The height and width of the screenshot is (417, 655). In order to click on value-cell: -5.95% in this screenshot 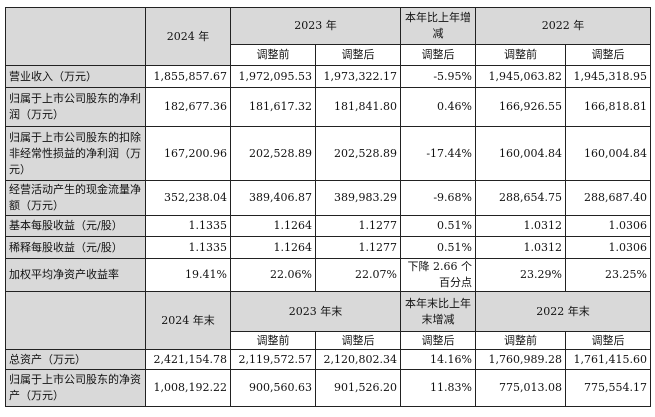, I will do `click(438, 76)`.